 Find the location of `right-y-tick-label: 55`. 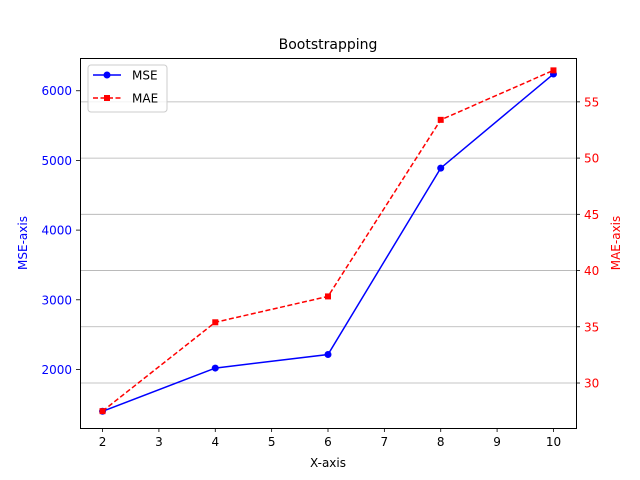

right-y-tick-label: 55 is located at coordinates (591, 102).